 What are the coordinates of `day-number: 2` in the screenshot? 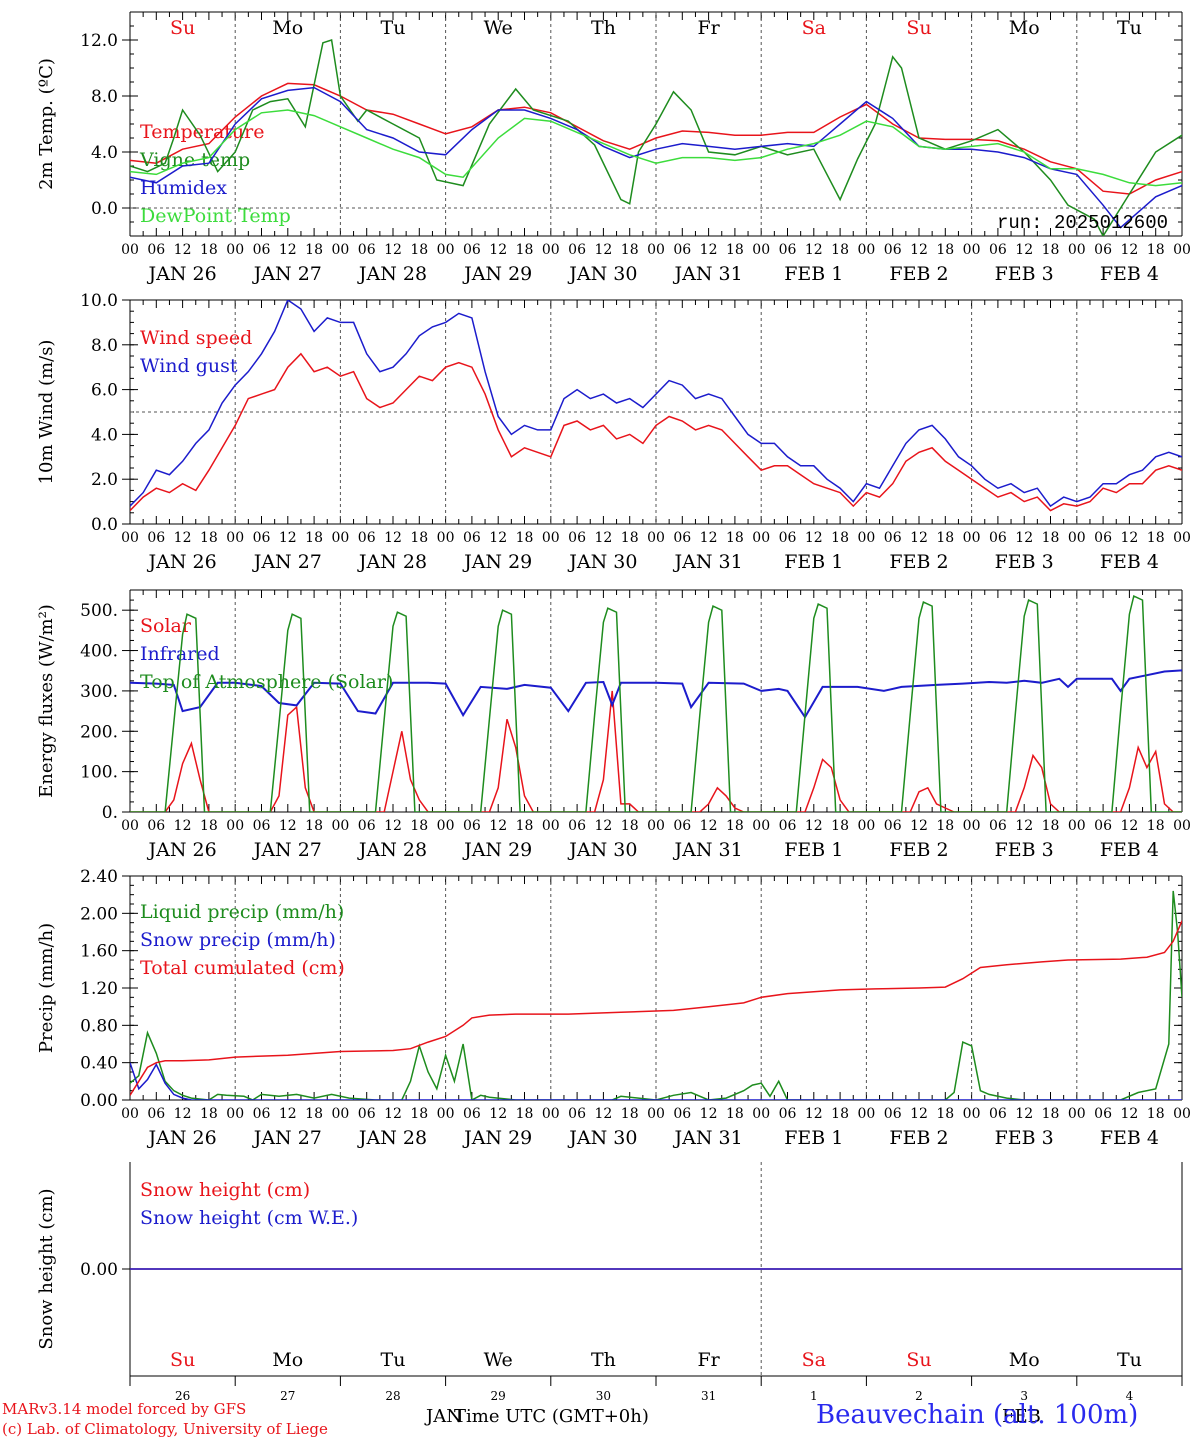 It's located at (919, 1396).